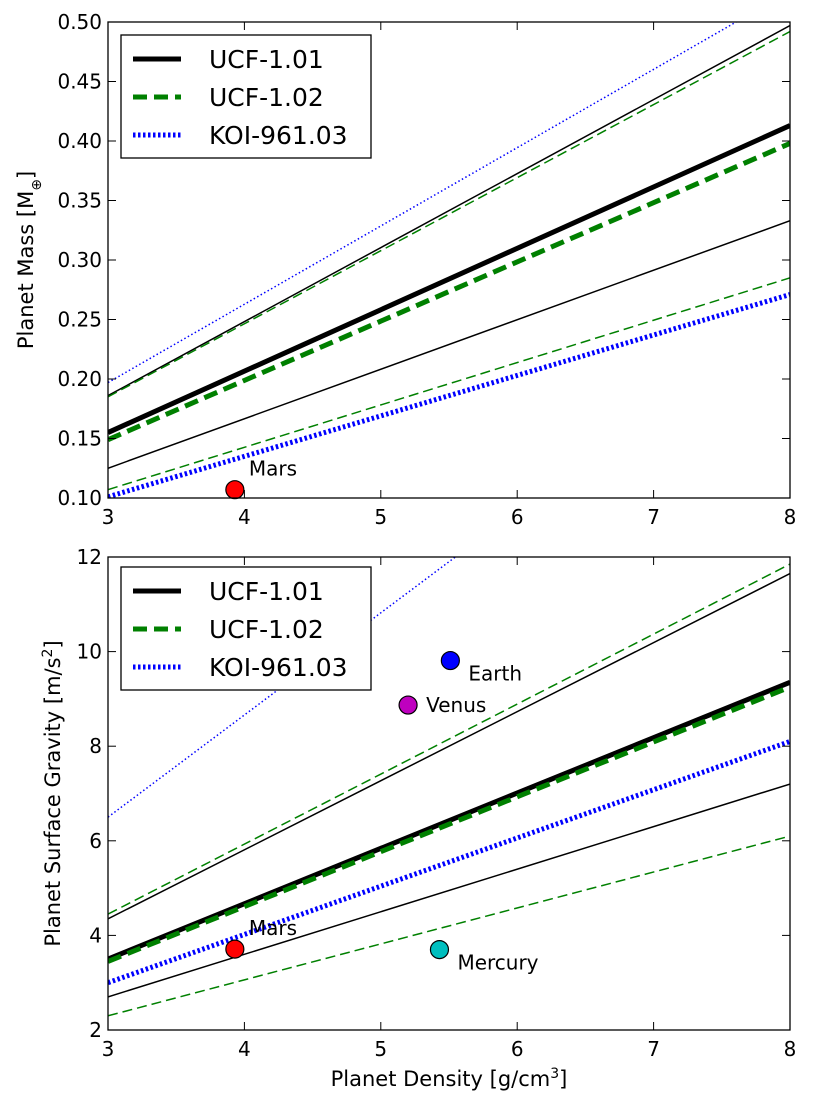 This screenshot has width=830, height=1107. I want to click on y-axis-label: Planet Mass [M⊕], so click(29, 260).